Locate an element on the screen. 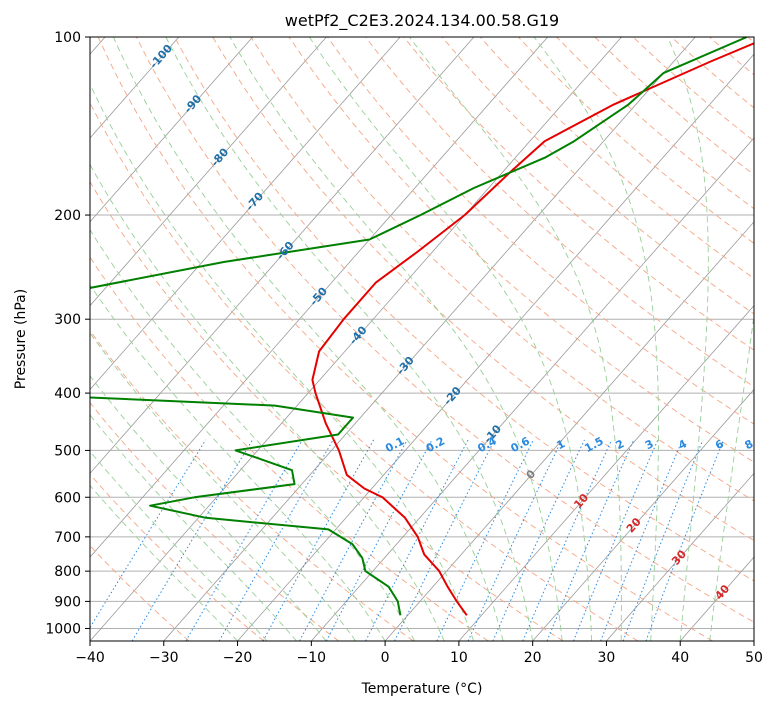 This screenshot has height=708, width=775. x-tick-label: 30 is located at coordinates (607, 658).